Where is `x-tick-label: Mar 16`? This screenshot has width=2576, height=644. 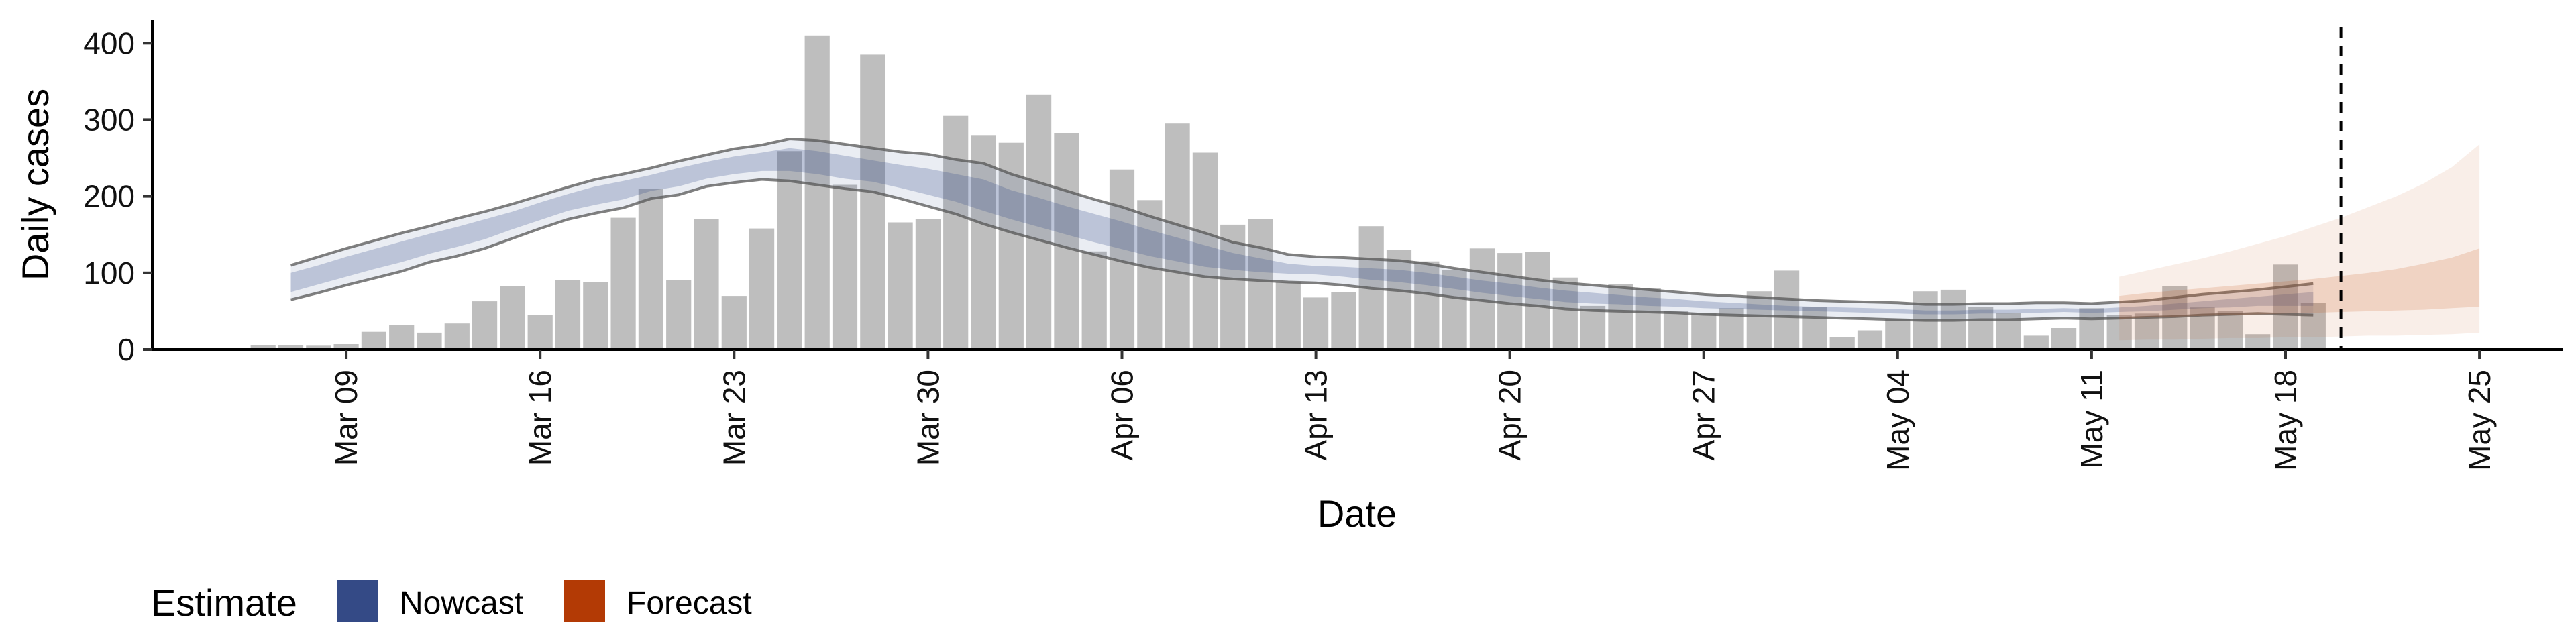 x-tick-label: Mar 16 is located at coordinates (540, 418).